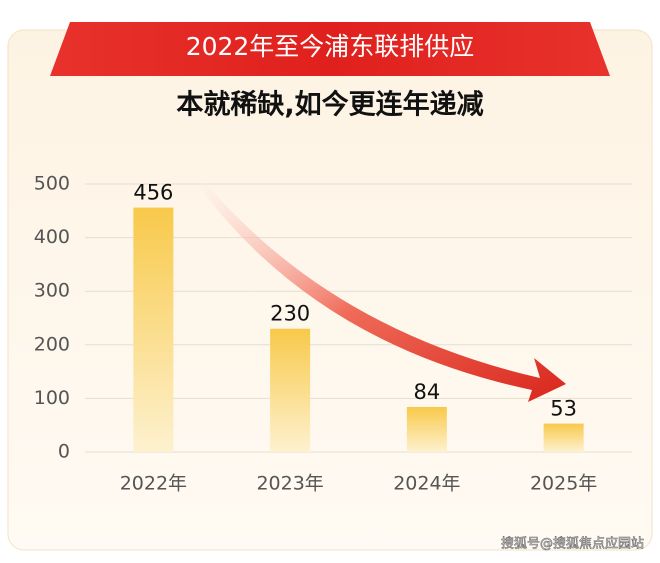 The width and height of the screenshot is (660, 563). I want to click on y-tick-label: 400, so click(52, 237).